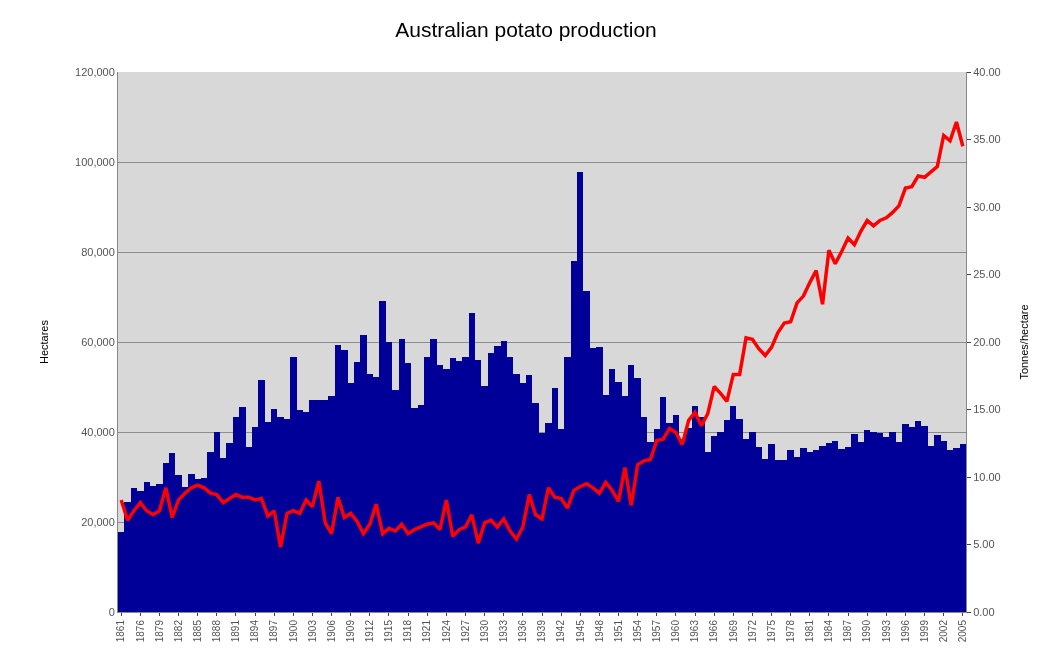 This screenshot has height=666, width=1052. What do you see at coordinates (599, 631) in the screenshot?
I see `x-tick-label: 1948` at bounding box center [599, 631].